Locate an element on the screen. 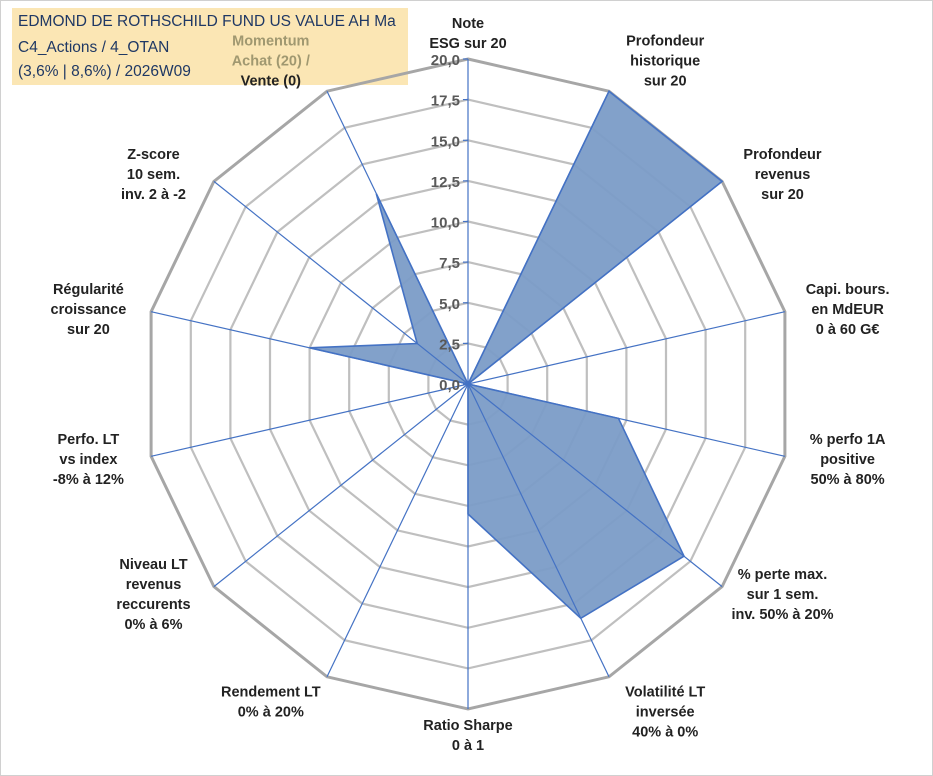 This screenshot has height=776, width=933. axis-label-line: inv. 50% à 20% is located at coordinates (782, 615).